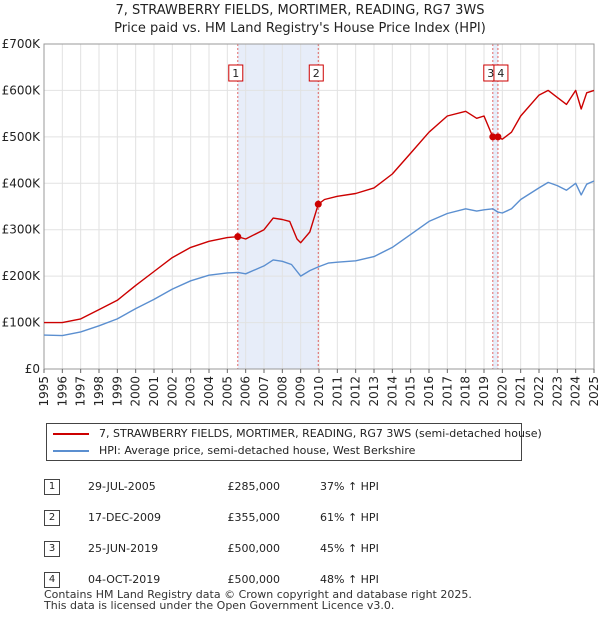  I want to click on legend-swatch-hpi, so click(71, 451).